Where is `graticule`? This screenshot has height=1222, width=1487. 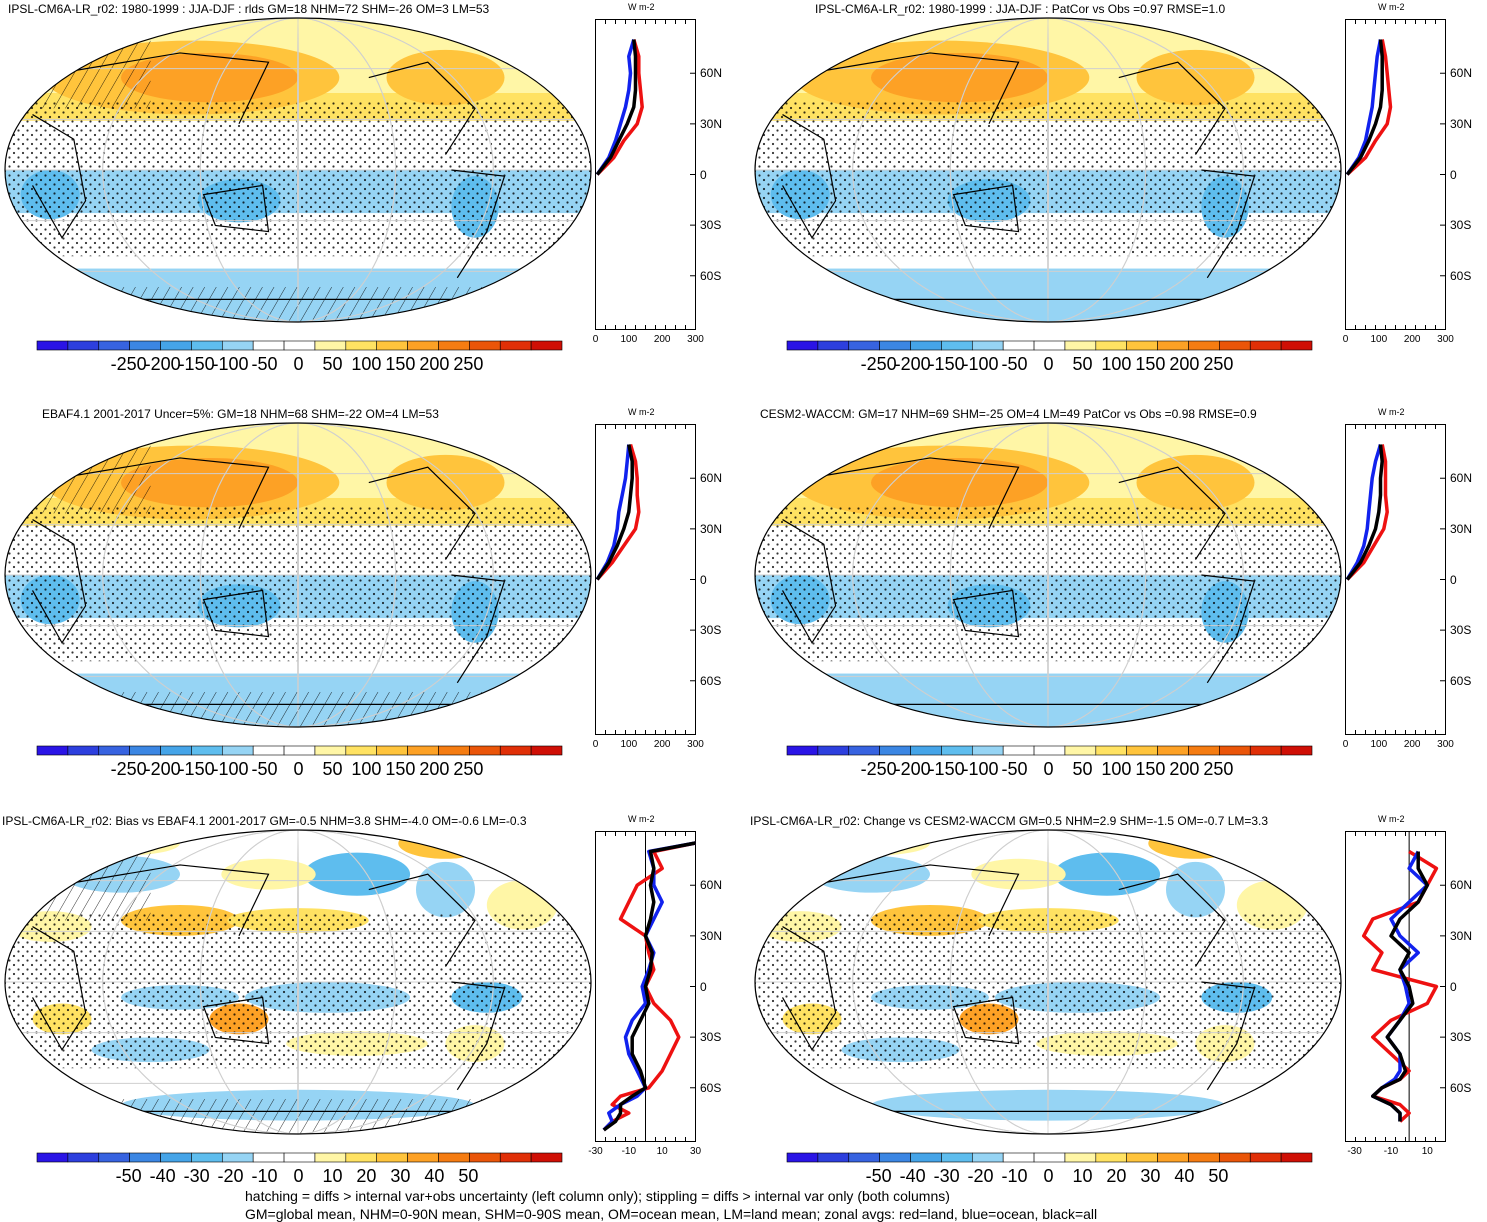
graticule is located at coordinates (298, 170).